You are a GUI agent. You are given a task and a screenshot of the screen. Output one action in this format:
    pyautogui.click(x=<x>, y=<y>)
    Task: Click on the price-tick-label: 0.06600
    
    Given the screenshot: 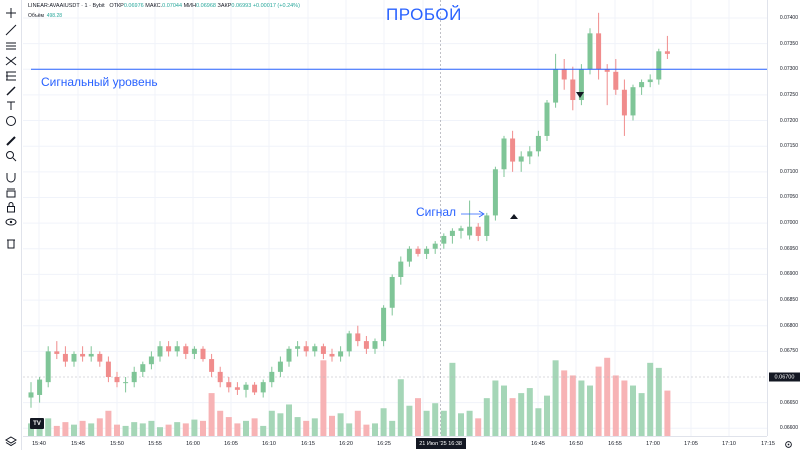 What is the action you would take?
    pyautogui.click(x=788, y=428)
    